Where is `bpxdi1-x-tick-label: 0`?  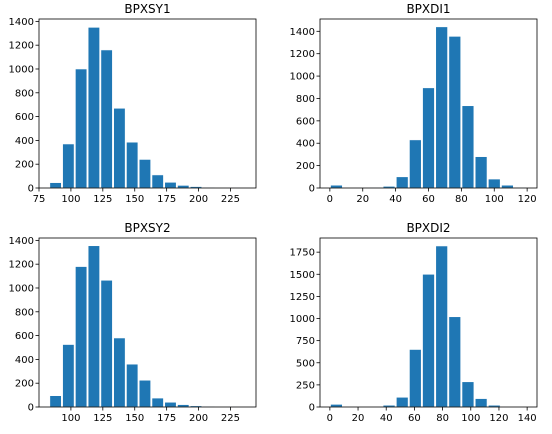 bpxdi1-x-tick-label: 0 is located at coordinates (330, 199).